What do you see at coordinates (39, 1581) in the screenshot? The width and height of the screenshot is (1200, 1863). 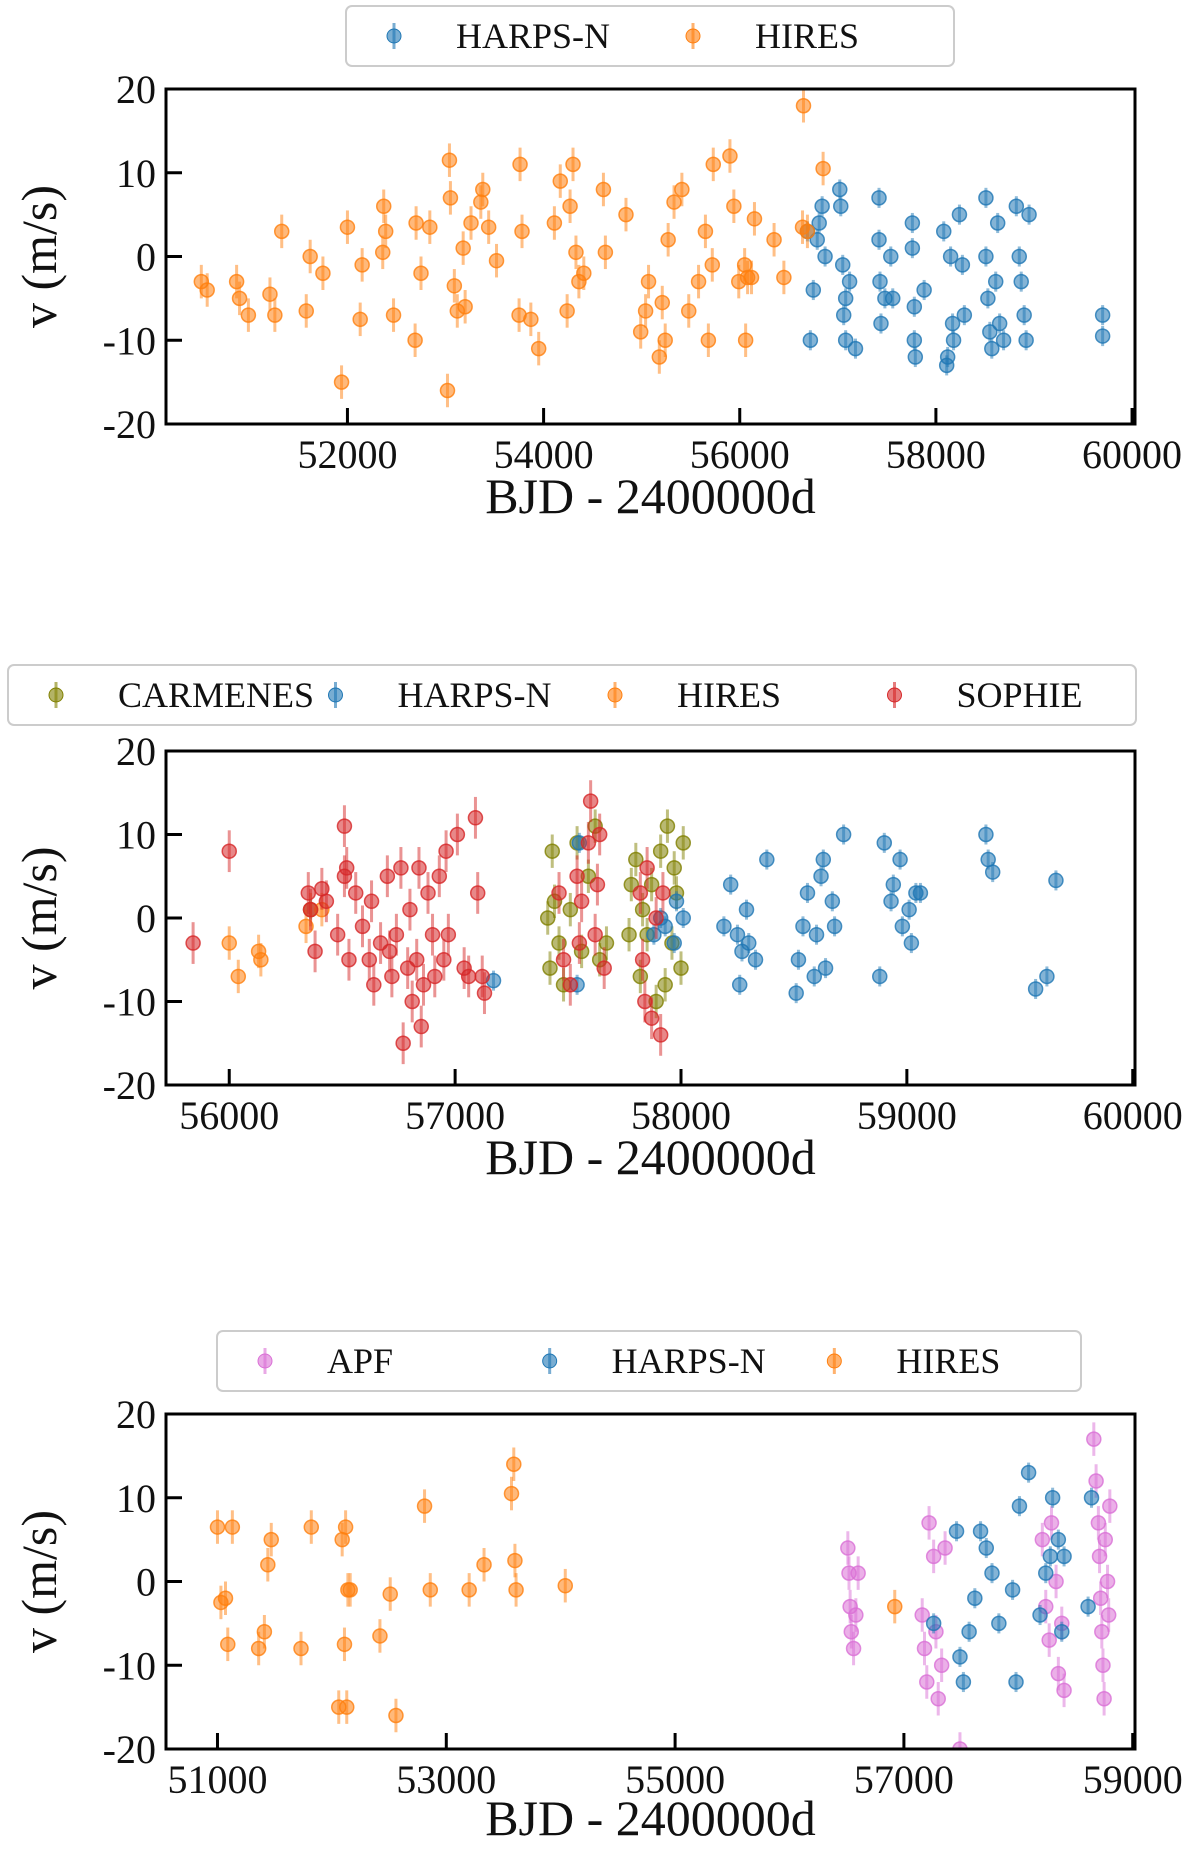 I see `y-axis-label: v (m/s)` at bounding box center [39, 1581].